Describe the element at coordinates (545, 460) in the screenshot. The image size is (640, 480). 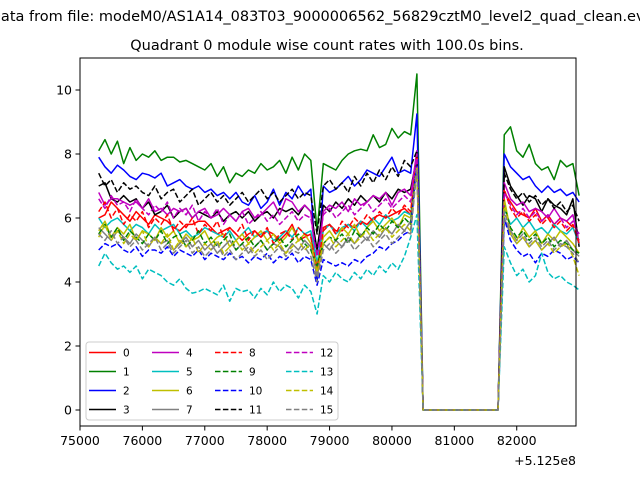
I see `x-offset-label: +5.125e8` at that location.